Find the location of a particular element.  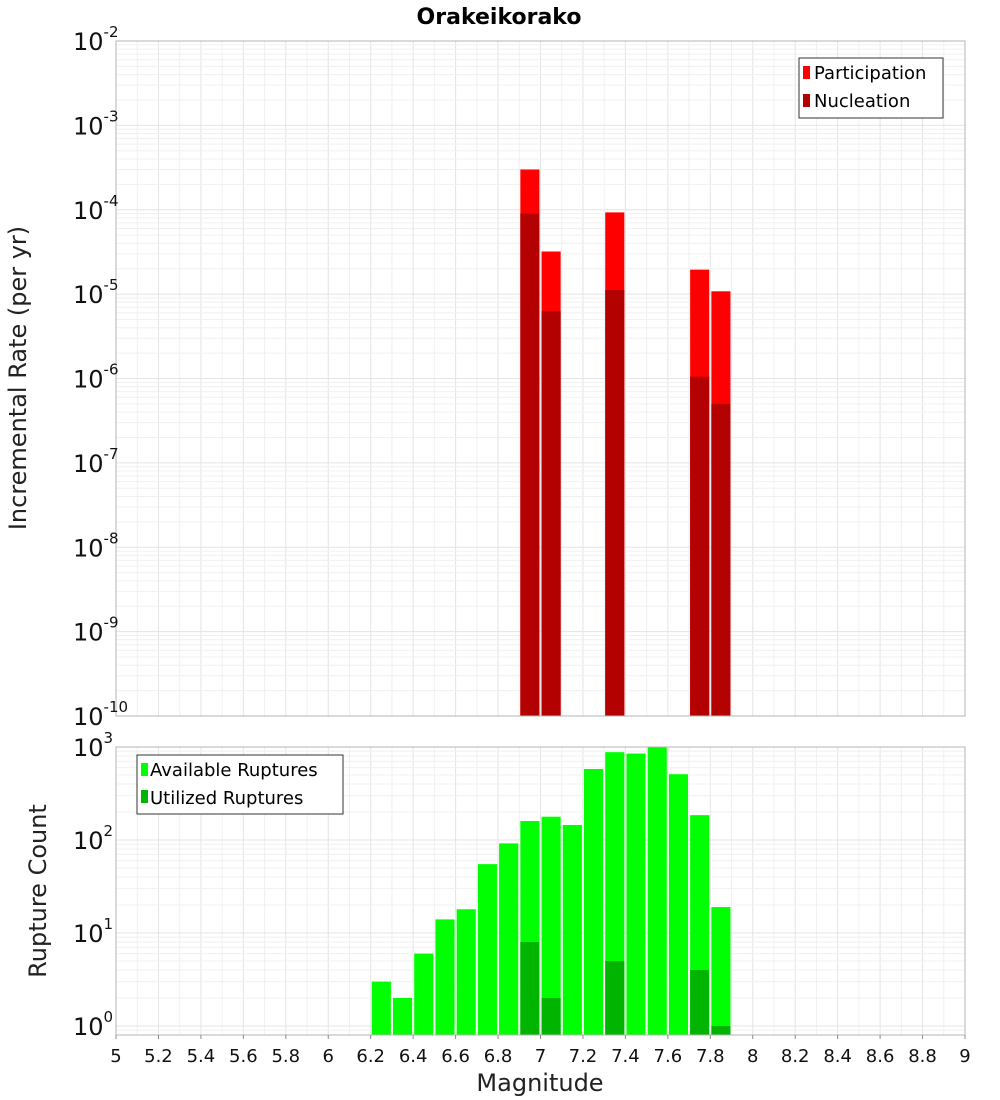

rate-y-tick-label: 10⁻² is located at coordinates (96, 39).